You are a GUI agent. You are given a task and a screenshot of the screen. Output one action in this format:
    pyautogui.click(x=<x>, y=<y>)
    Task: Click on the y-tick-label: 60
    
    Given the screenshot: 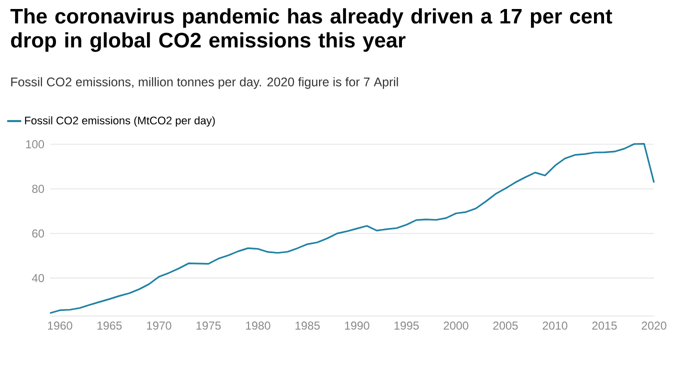 What is the action you would take?
    pyautogui.click(x=38, y=233)
    